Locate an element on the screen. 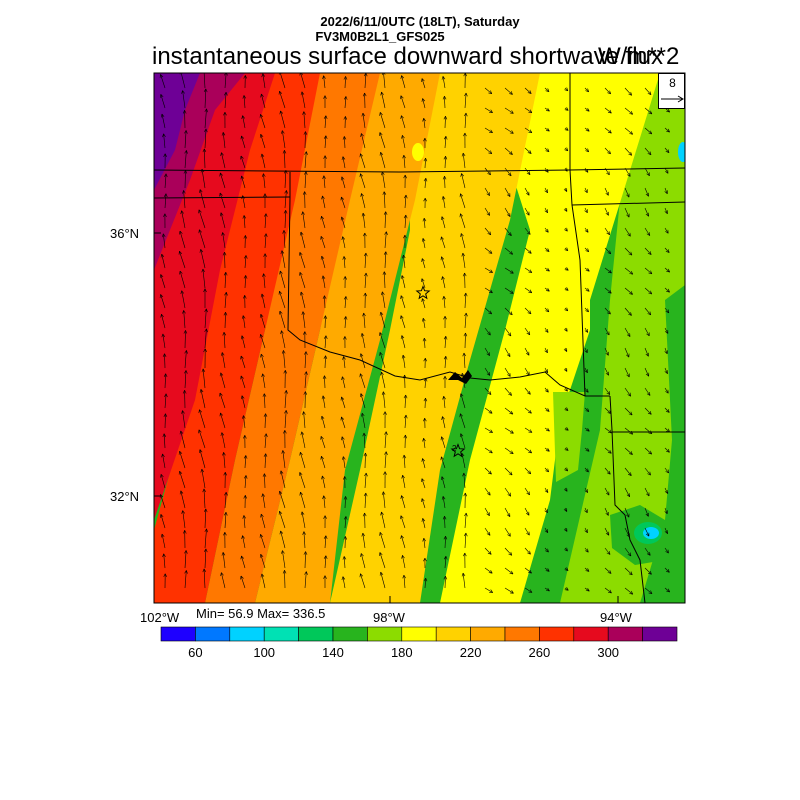  lat-label-36n: 36°N is located at coordinates (124, 233).